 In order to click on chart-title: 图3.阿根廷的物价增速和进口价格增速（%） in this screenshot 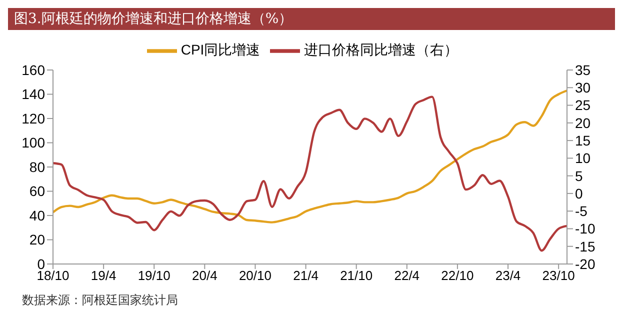, I will do `click(311, 19)`.